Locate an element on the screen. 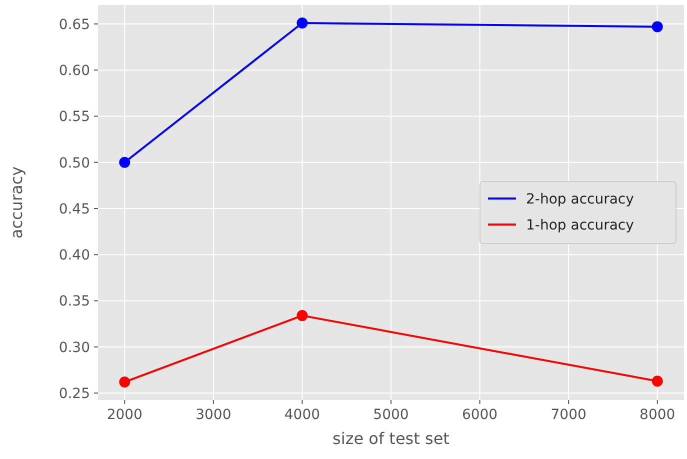 This screenshot has height=459, width=687. x-tick-label: 3000 is located at coordinates (214, 415).